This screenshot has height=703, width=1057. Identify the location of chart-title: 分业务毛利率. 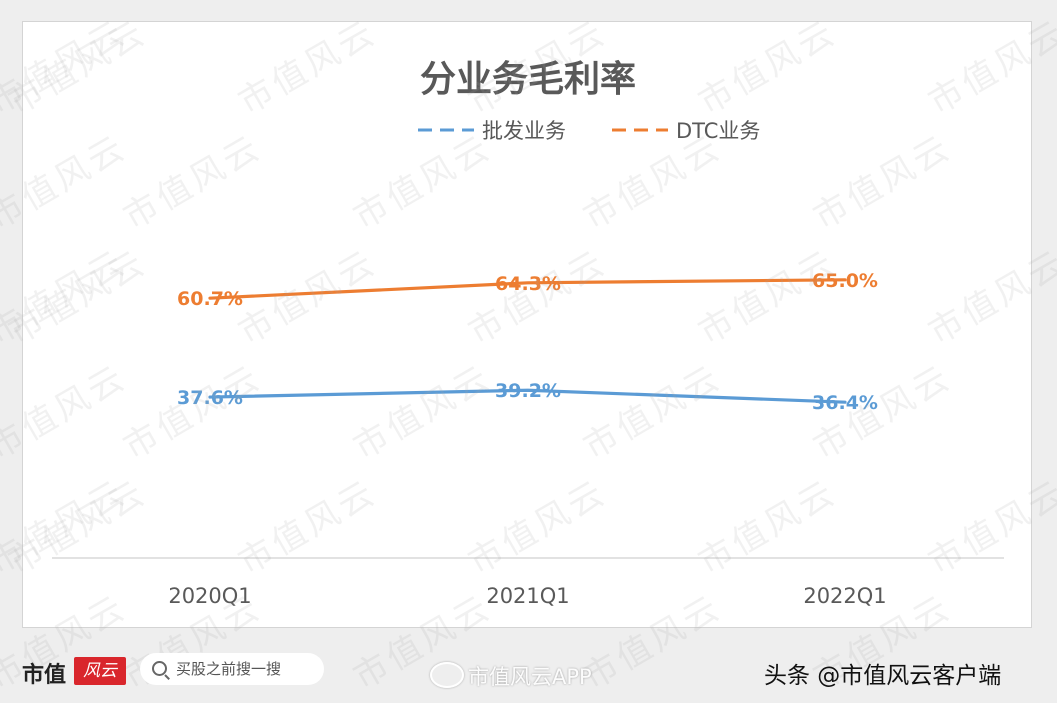
(528, 79).